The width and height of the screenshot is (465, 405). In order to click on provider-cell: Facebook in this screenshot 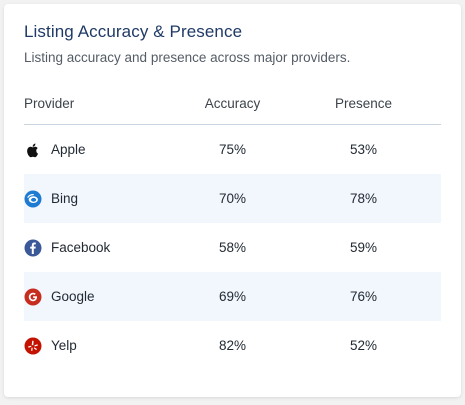, I will do `click(101, 248)`.